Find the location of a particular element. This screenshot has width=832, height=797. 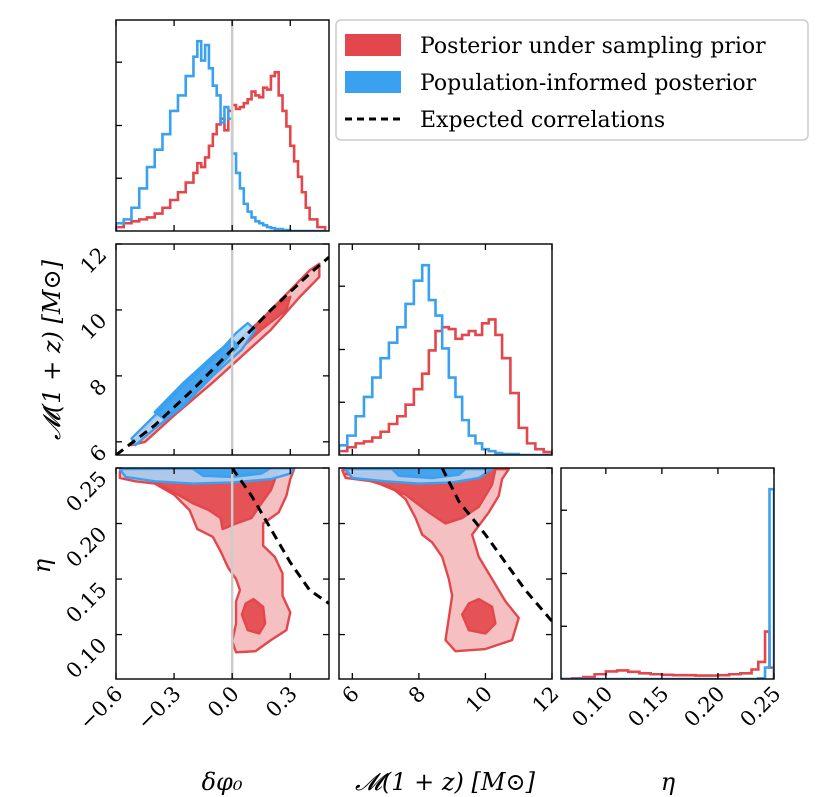

expected-line-eta_vs_mc is located at coordinates (496, 545).